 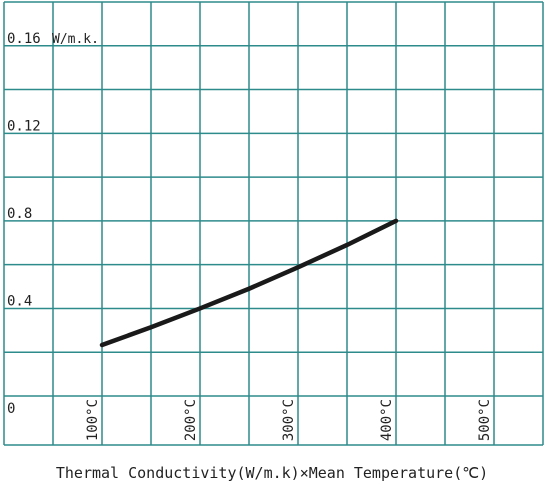 I want to click on series-line, so click(x=249, y=283).